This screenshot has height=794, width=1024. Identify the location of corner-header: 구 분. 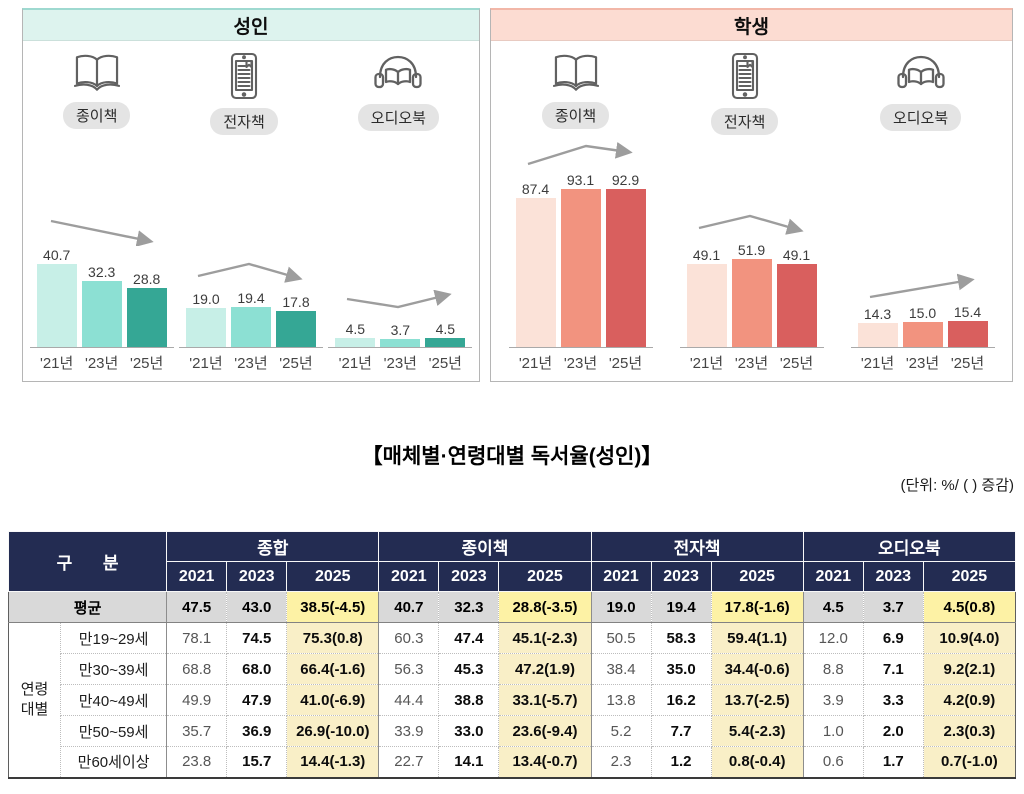
(87, 561).